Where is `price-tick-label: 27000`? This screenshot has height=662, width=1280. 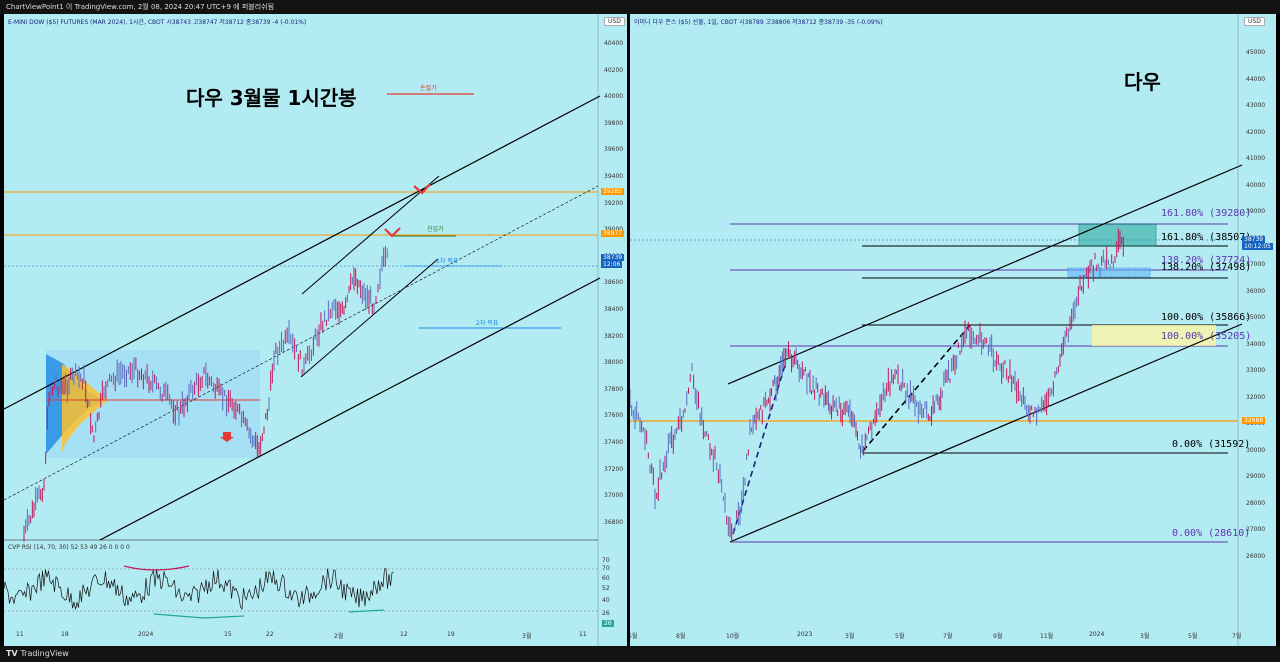 price-tick-label: 27000 is located at coordinates (1256, 529).